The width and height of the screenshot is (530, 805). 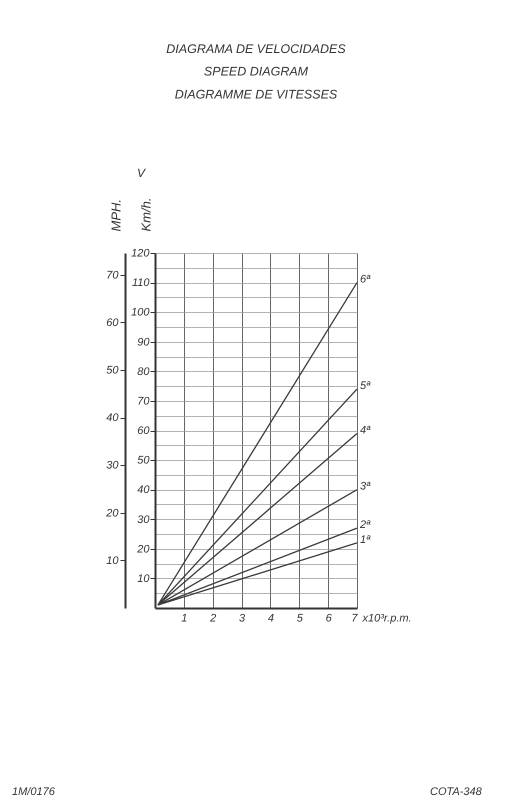 What do you see at coordinates (300, 618) in the screenshot?
I see `x-tick-label: 5` at bounding box center [300, 618].